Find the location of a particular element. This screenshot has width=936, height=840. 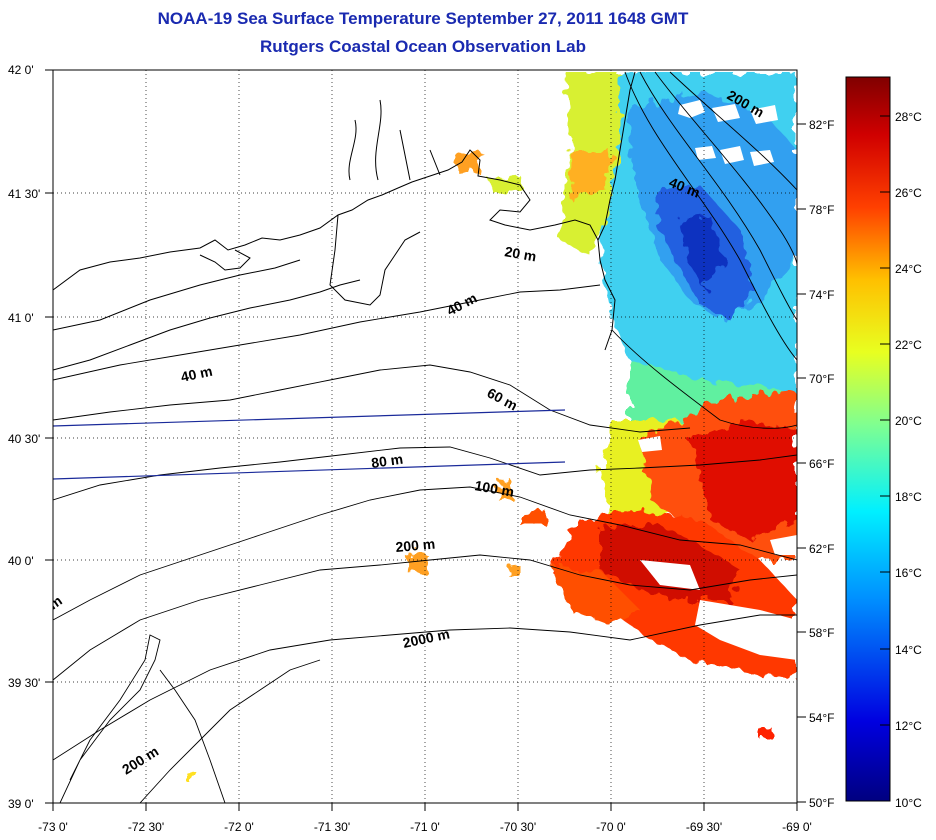

depth-label-edge: m is located at coordinates (55, 602).